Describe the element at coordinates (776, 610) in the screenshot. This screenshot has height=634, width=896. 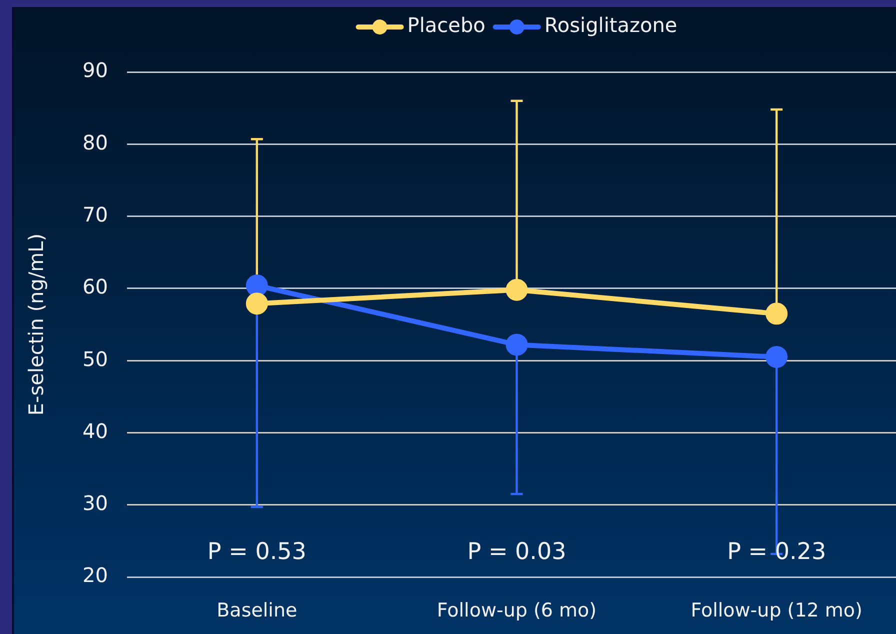
I see `x-tick-label: Follow-up (12 mo)` at that location.